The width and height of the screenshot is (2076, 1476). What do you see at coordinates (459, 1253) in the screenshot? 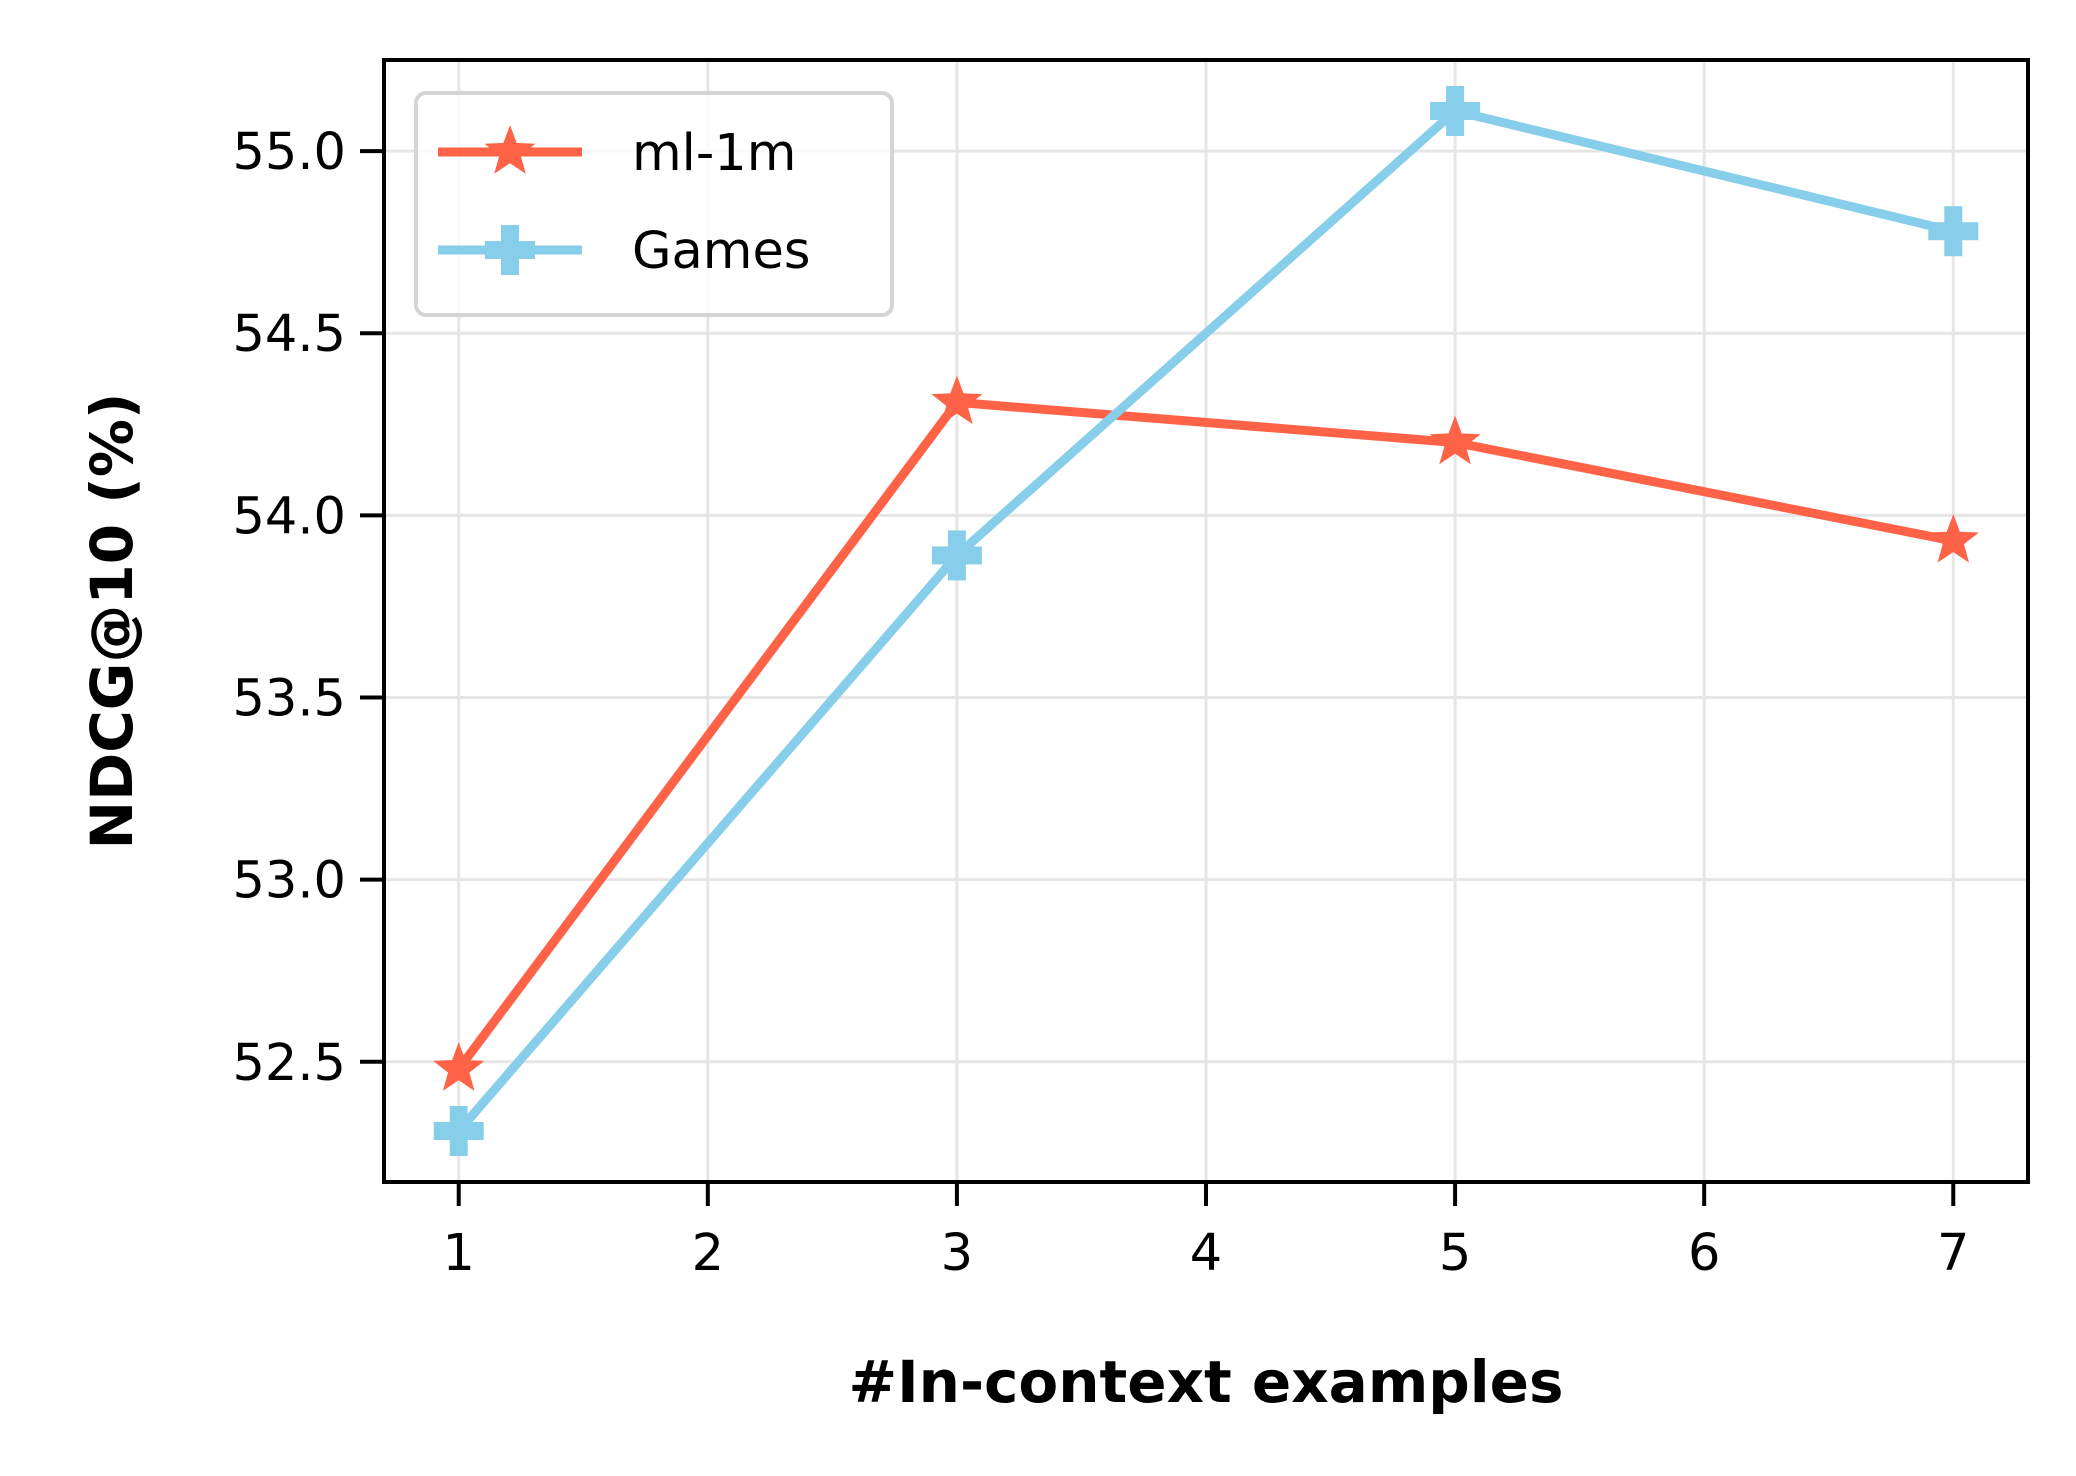
I see `x-tick-label: 1` at bounding box center [459, 1253].